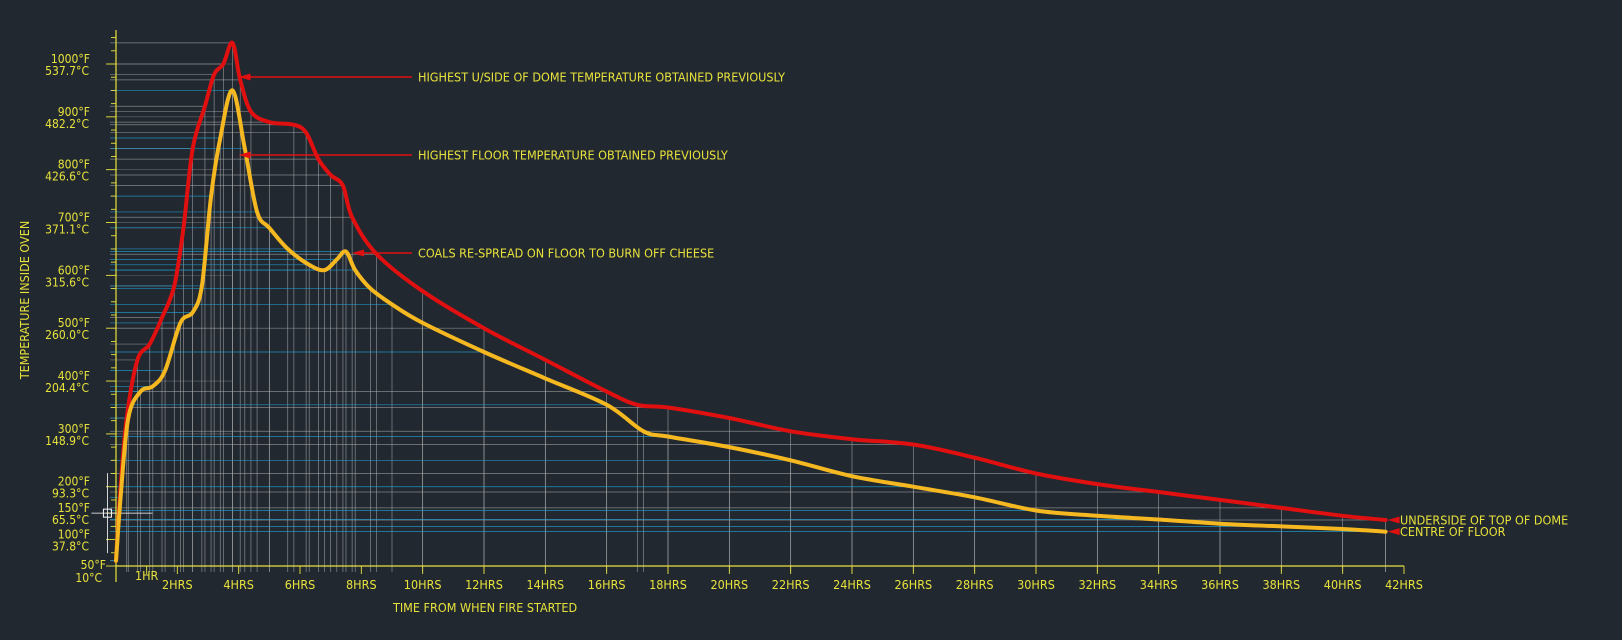 The image size is (1622, 640). What do you see at coordinates (67, 282) in the screenshot?
I see `y-tick-label-c: 315.6°C` at bounding box center [67, 282].